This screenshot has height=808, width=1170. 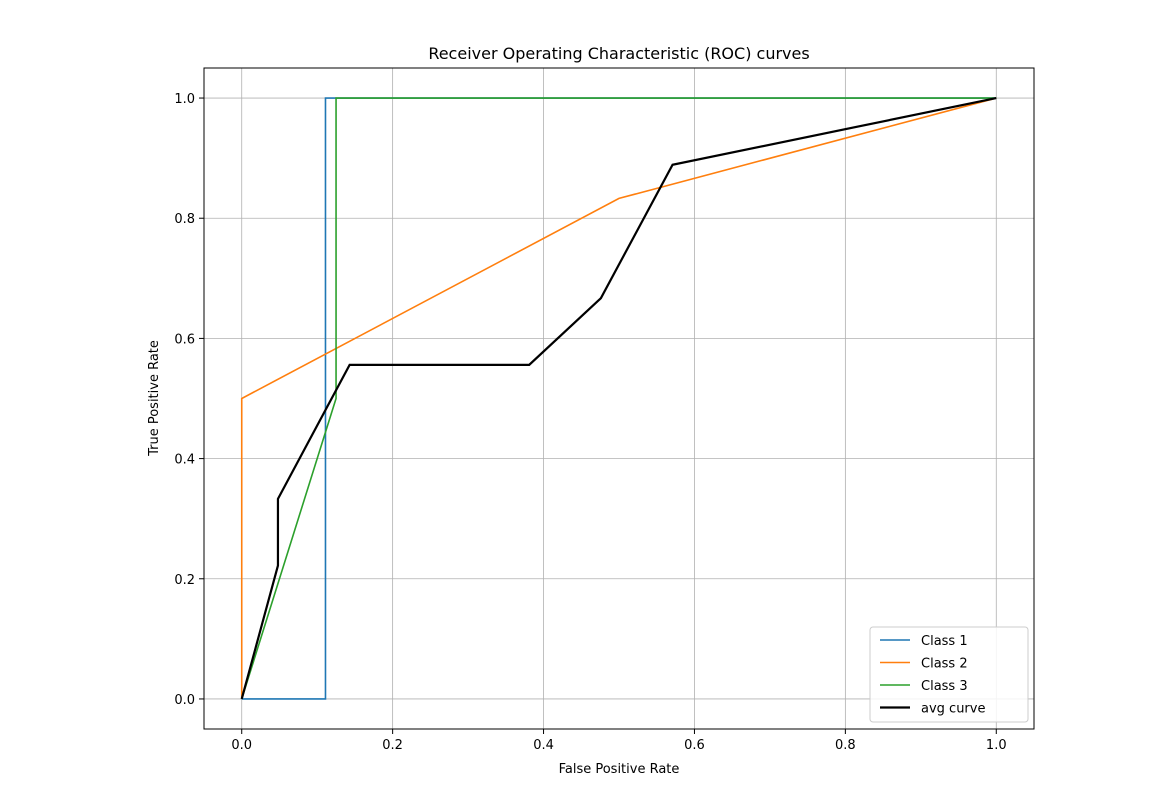 I want to click on x-tick-label: 0.4, so click(x=543, y=745).